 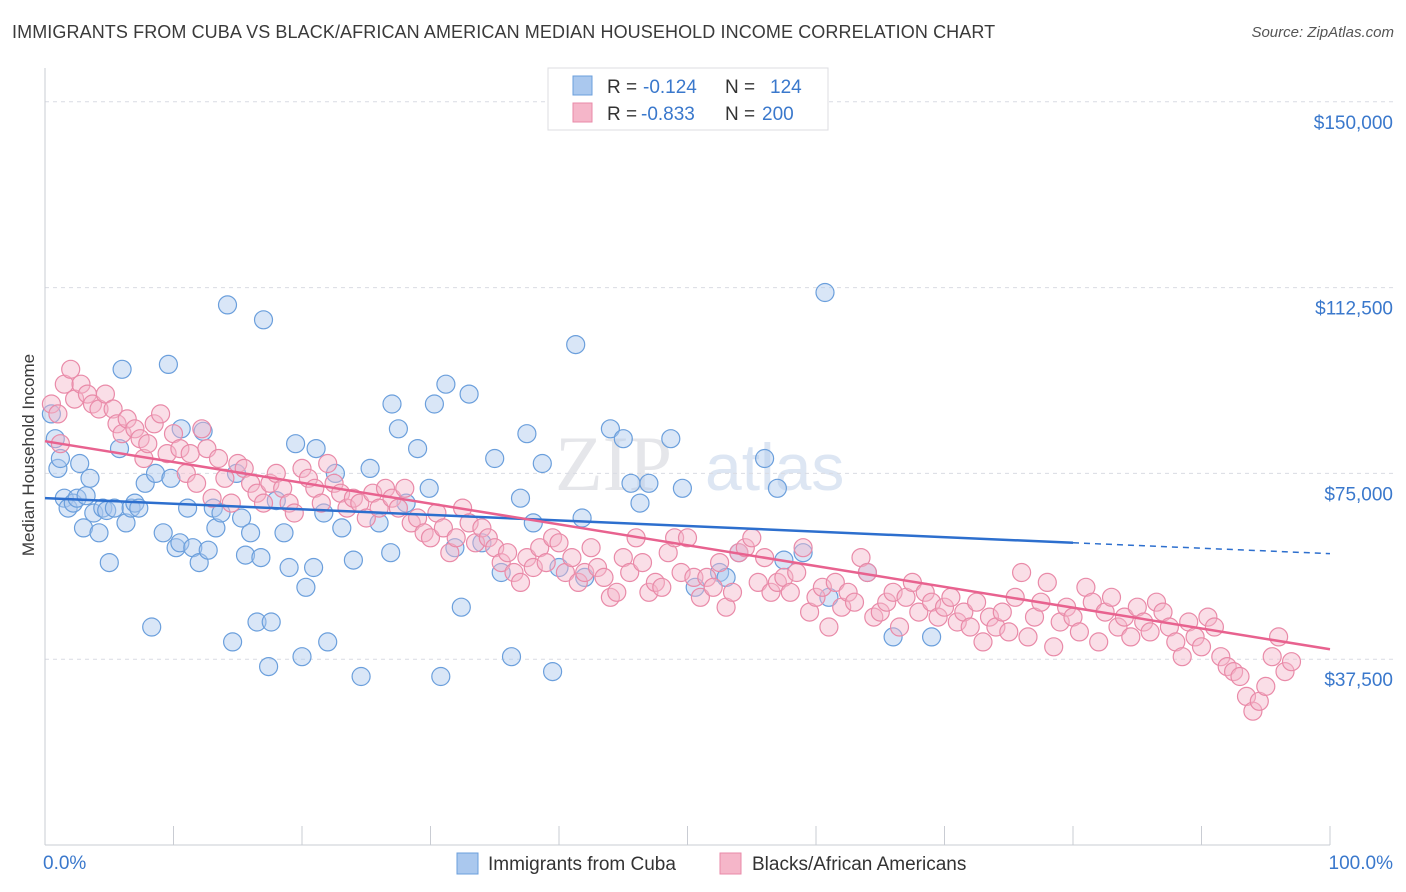 I want to click on y-tick-label: $75,000, so click(x=1358, y=494).